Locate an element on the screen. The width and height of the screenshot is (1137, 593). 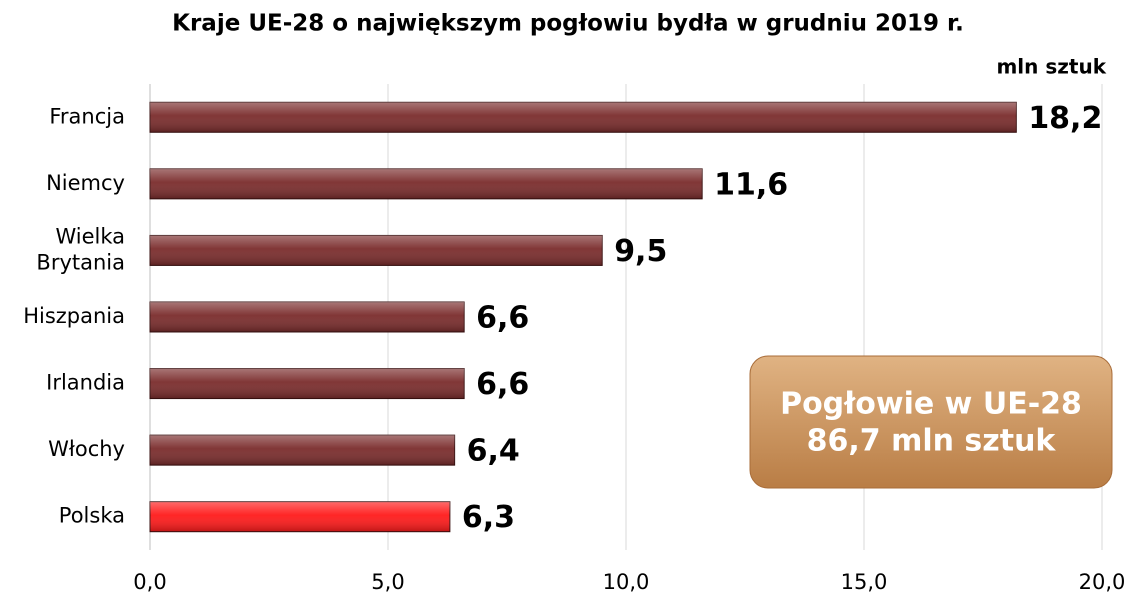
value-label: 9,5 is located at coordinates (640, 251).